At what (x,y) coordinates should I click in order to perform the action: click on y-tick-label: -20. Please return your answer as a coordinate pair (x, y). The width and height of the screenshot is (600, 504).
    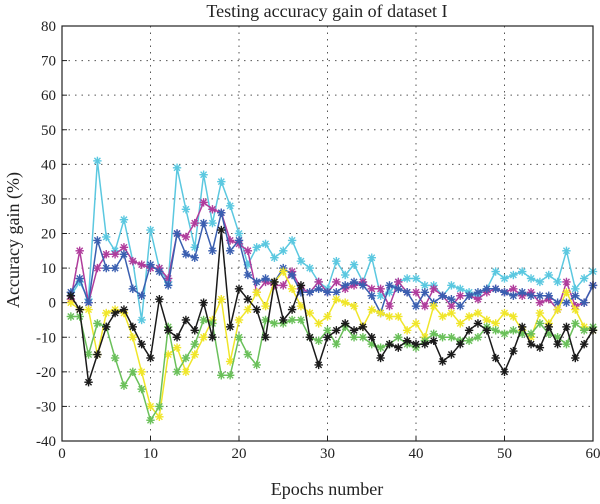
    Looking at the image, I should click on (46, 373).